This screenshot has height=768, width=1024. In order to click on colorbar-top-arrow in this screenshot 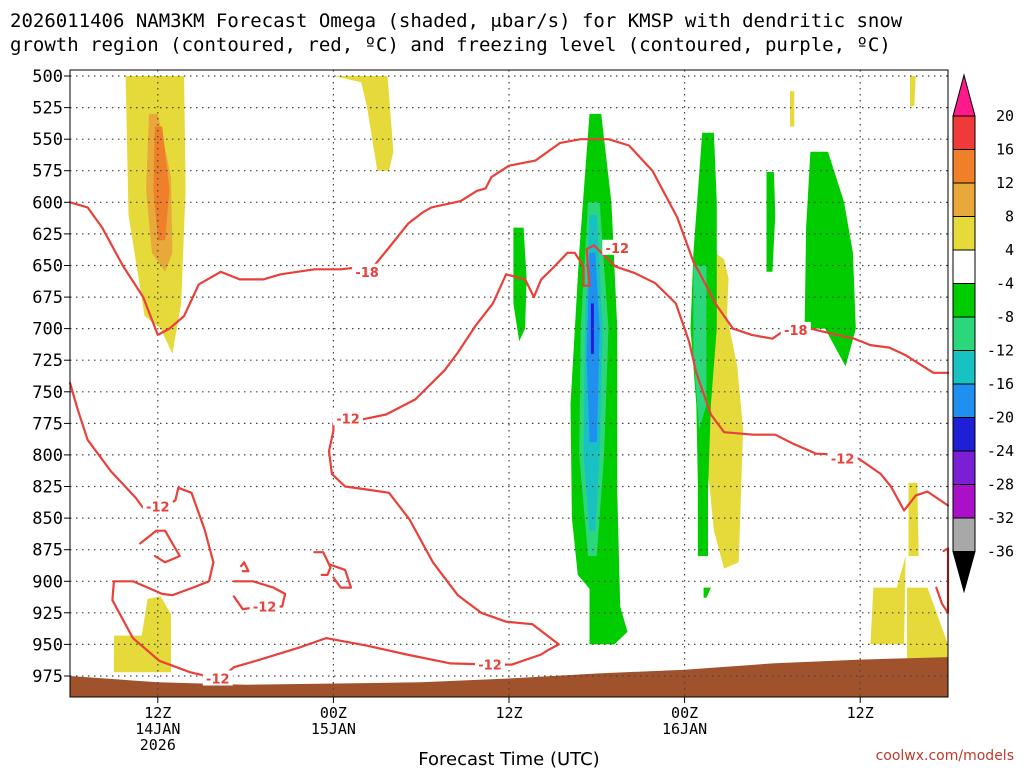, I will do `click(964, 95)`.